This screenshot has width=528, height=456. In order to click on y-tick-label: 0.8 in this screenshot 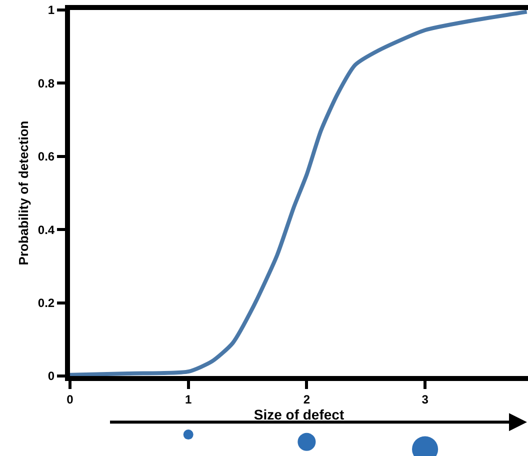, I will do `click(46, 83)`.